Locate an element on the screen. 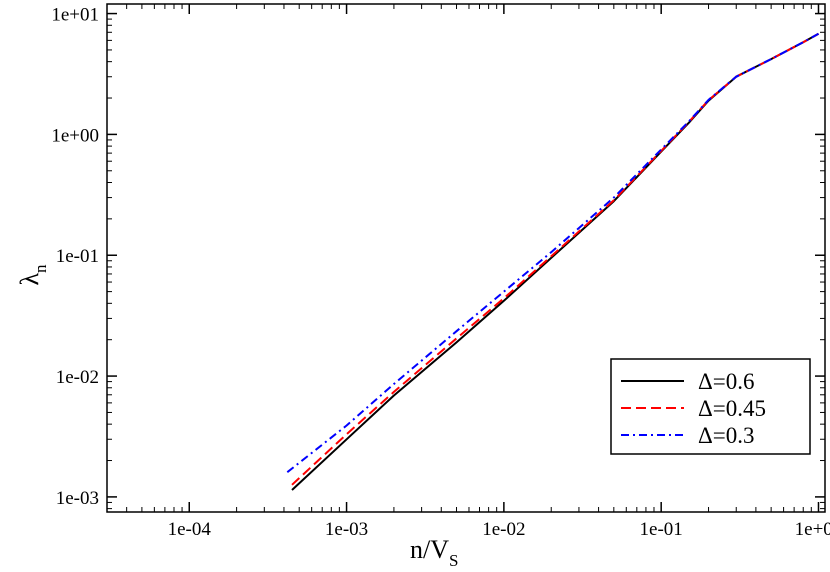 This screenshot has width=830, height=572. legend-box is located at coordinates (710, 406).